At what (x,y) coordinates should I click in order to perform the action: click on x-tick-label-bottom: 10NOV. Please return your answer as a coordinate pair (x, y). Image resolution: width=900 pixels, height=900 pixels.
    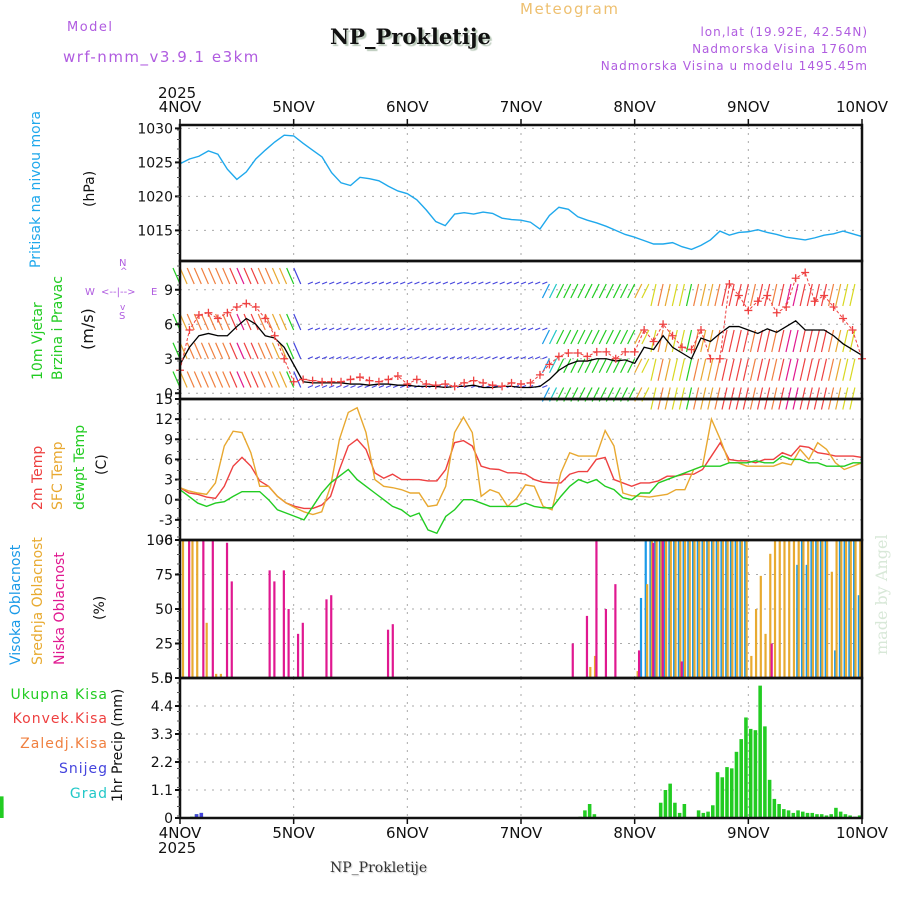
    Looking at the image, I should click on (862, 833).